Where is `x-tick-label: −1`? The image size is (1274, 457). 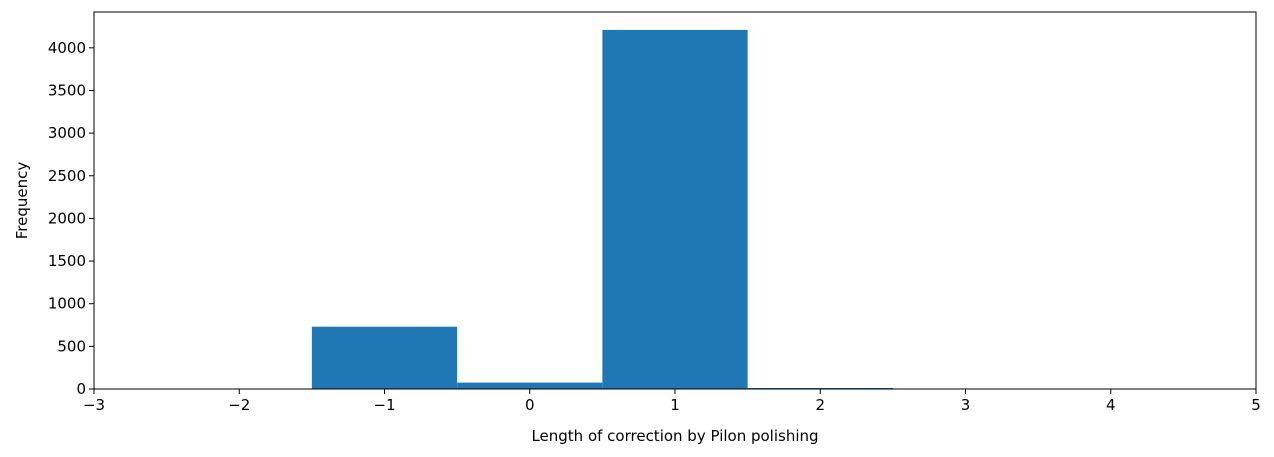 x-tick-label: −1 is located at coordinates (384, 405).